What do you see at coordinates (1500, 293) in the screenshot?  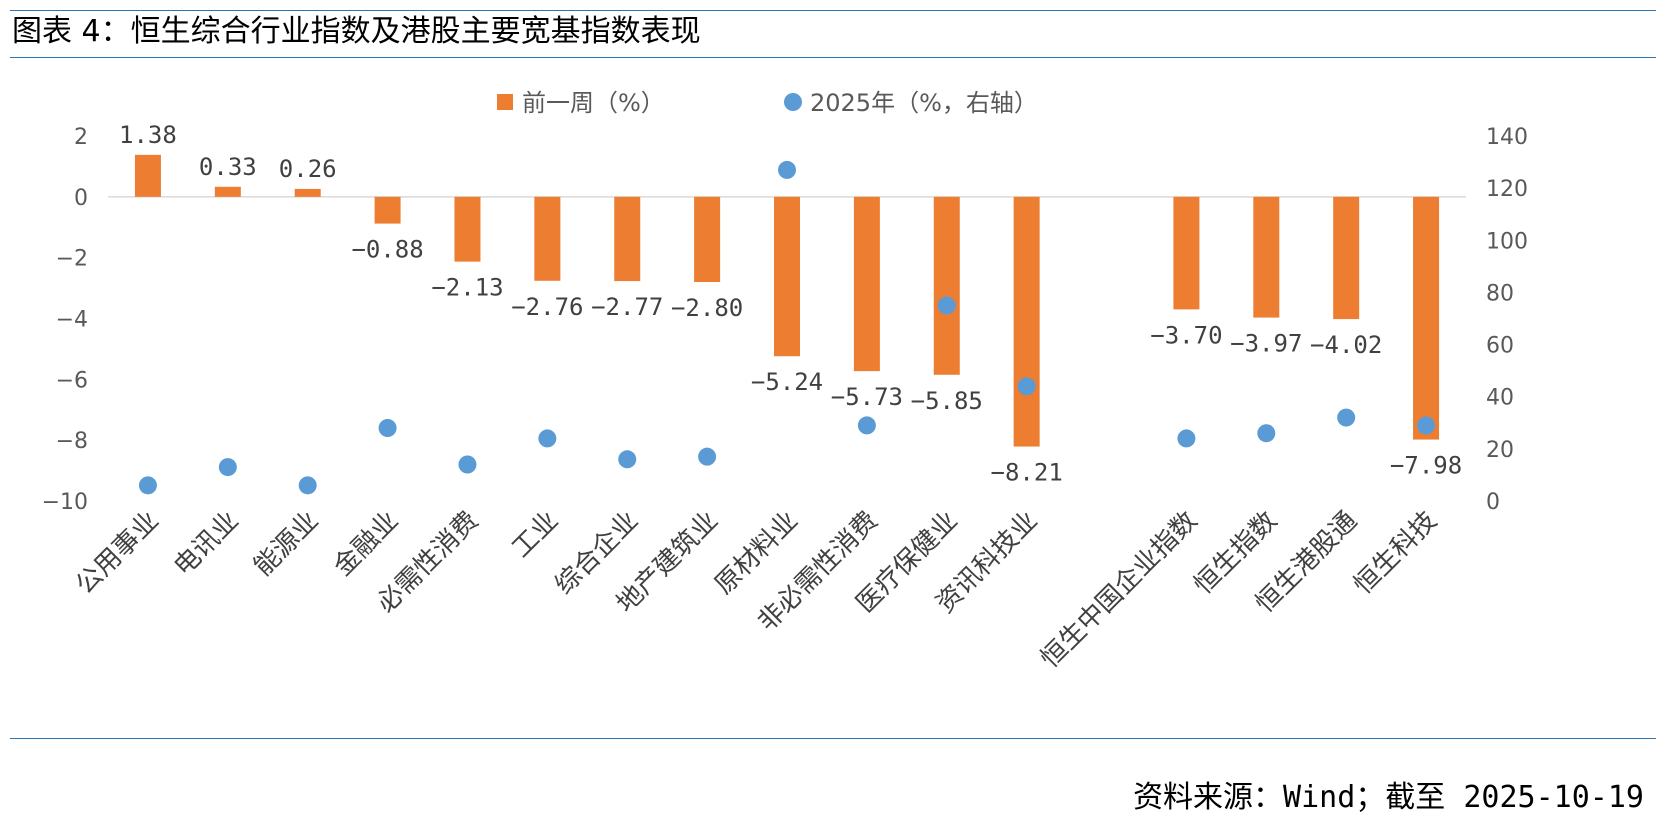 I see `right-axis-tick: 80` at bounding box center [1500, 293].